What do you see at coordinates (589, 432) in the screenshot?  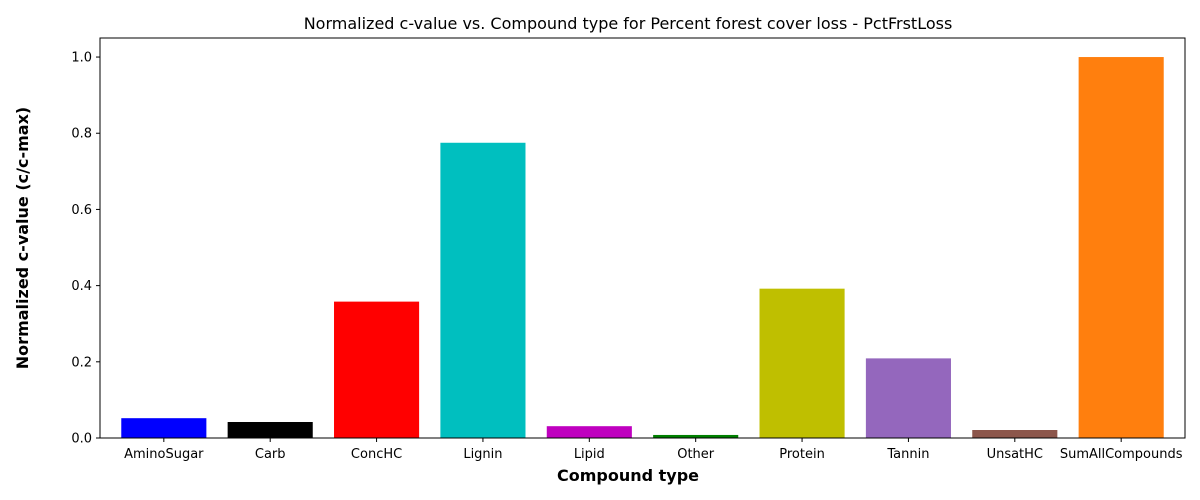 I see `bar-lipid` at bounding box center [589, 432].